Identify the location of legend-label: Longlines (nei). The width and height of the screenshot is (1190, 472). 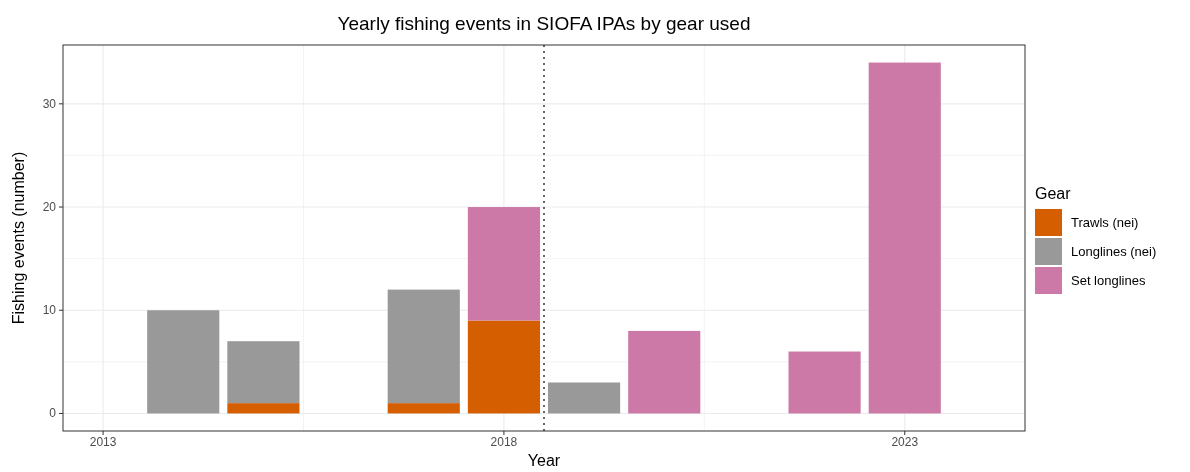
(1114, 251).